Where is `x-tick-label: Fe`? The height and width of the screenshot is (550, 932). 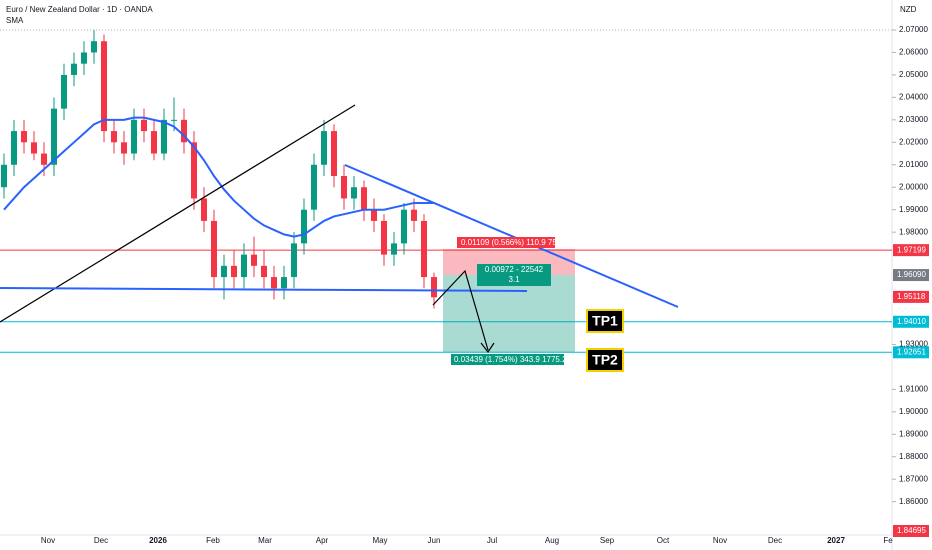
x-tick-label: Fe is located at coordinates (888, 540).